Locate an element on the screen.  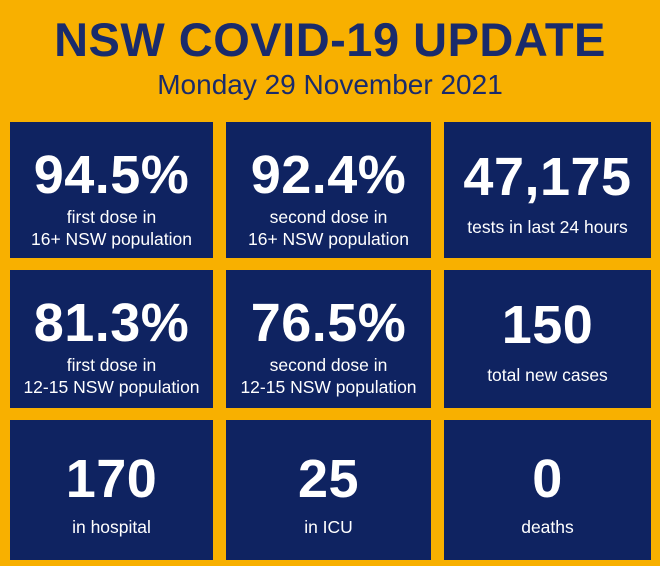
stat-card-first-dose-16plus: 94.5% first dose in 16+ NSW population is located at coordinates (111, 190).